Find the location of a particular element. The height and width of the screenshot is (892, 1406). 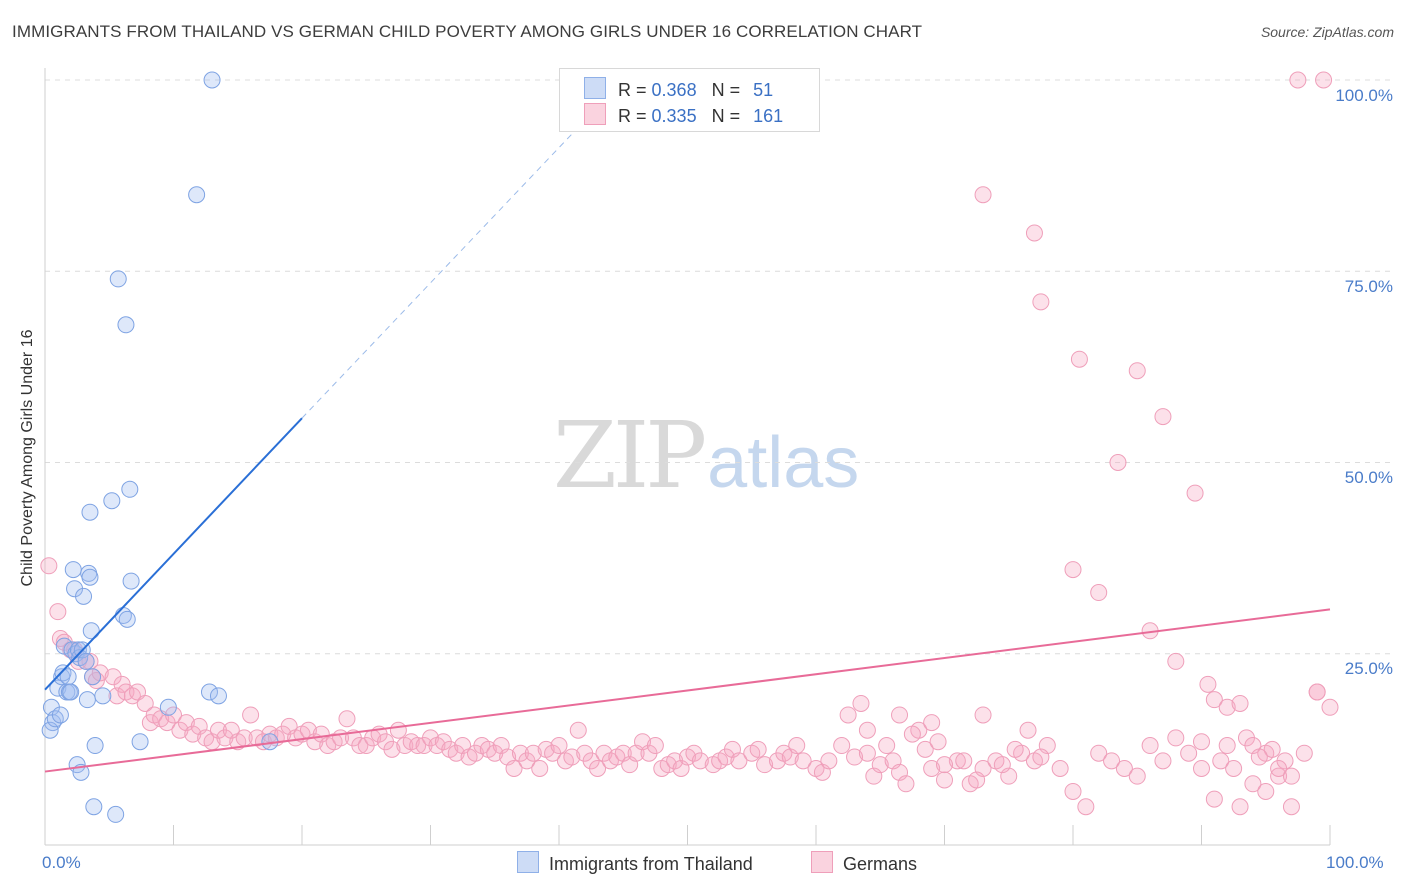

y-tick-label: 25.0% is located at coordinates (1368, 668).